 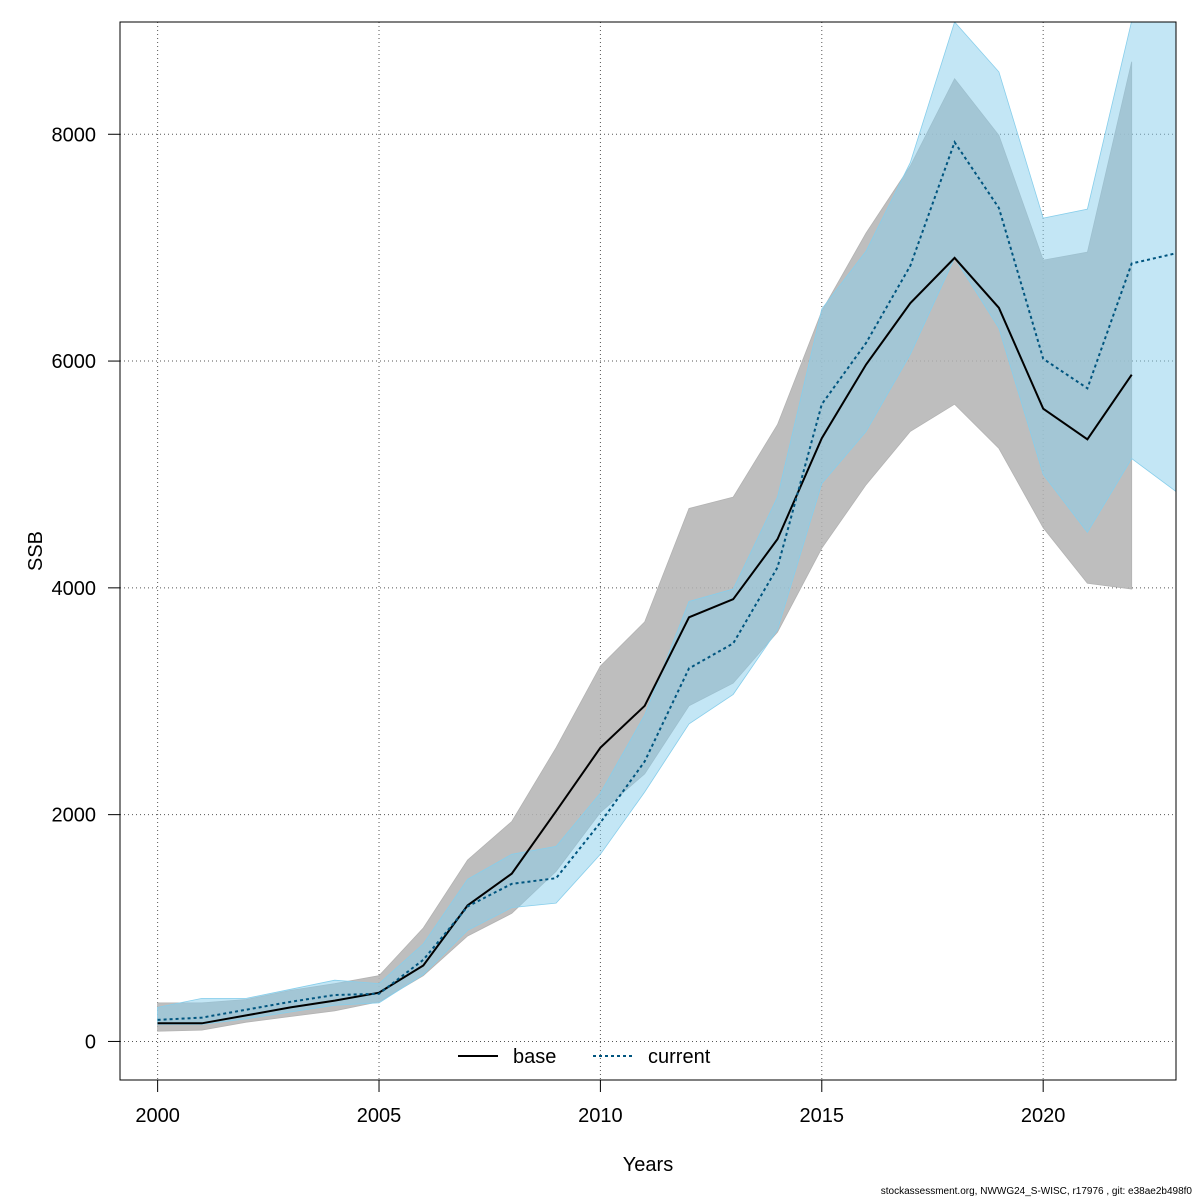 What do you see at coordinates (74, 589) in the screenshot?
I see `y-tick-label-4000: 4000` at bounding box center [74, 589].